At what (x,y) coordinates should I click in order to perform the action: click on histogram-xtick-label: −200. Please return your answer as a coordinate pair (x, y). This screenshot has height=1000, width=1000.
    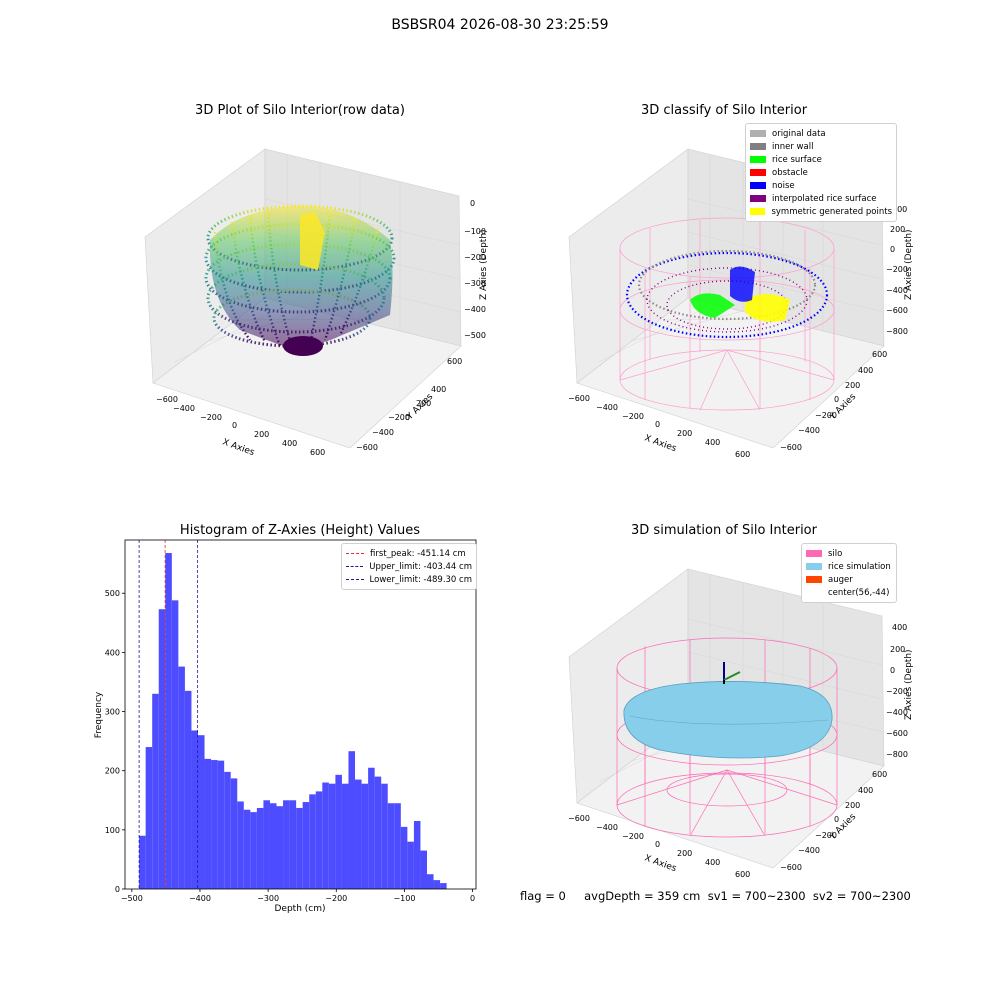
    Looking at the image, I should click on (336, 898).